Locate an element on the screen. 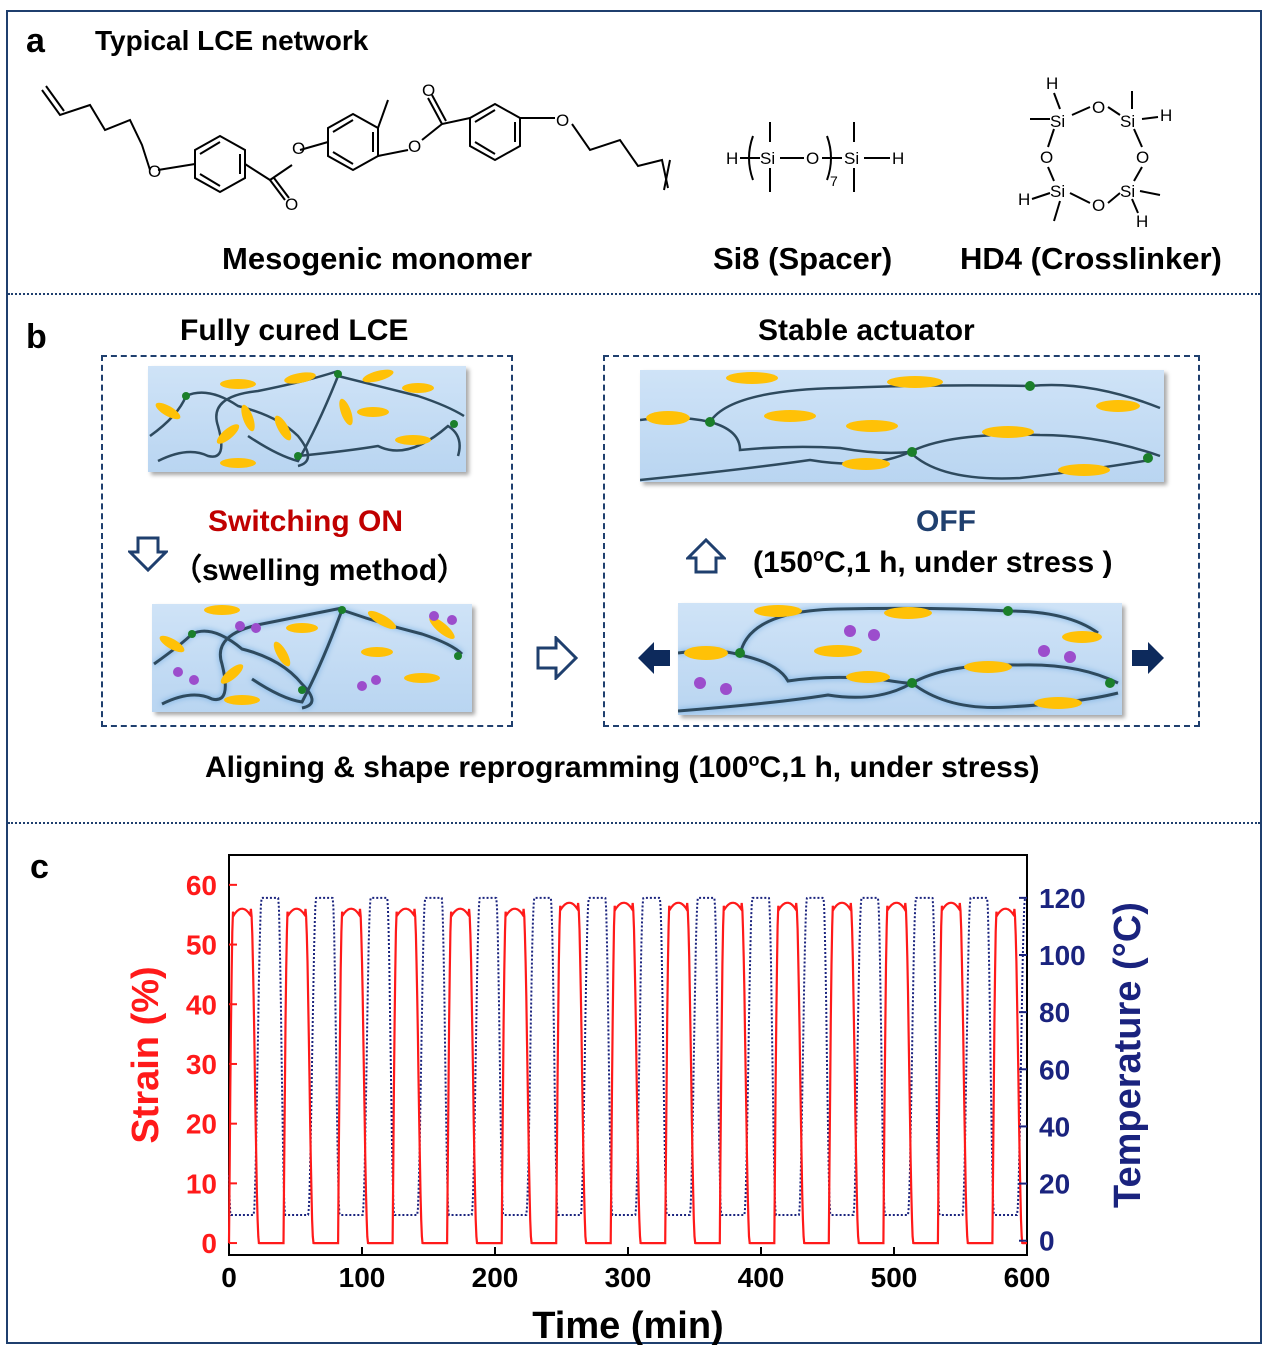 Image resolution: width=1272 pixels, height=1351 pixels. x-tick-label: 400 is located at coordinates (761, 1277).